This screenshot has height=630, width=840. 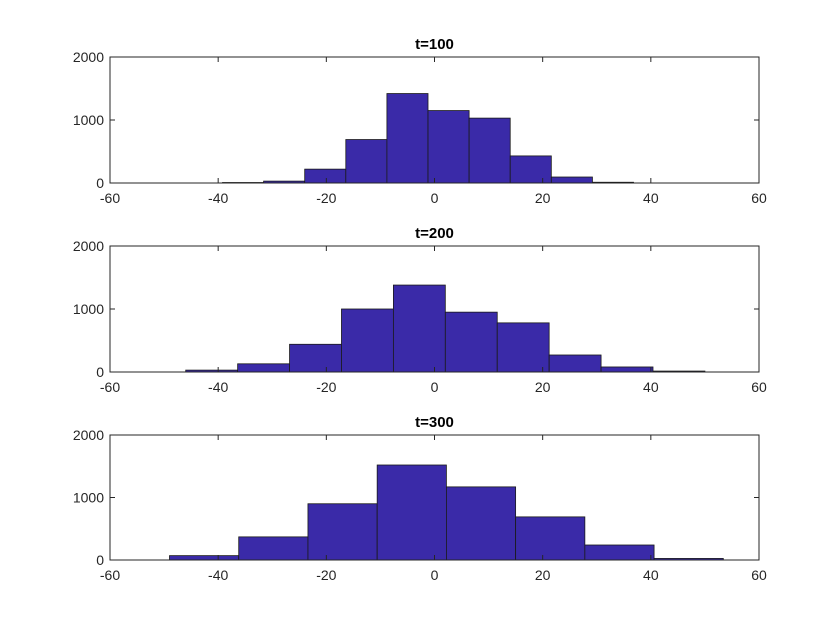 I want to click on chart-title: t=300, so click(x=434, y=422).